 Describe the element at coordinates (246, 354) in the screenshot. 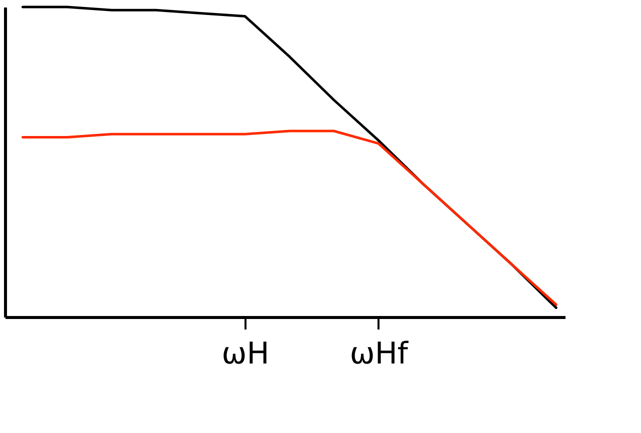

I see `x-tick-label: ωH` at that location.